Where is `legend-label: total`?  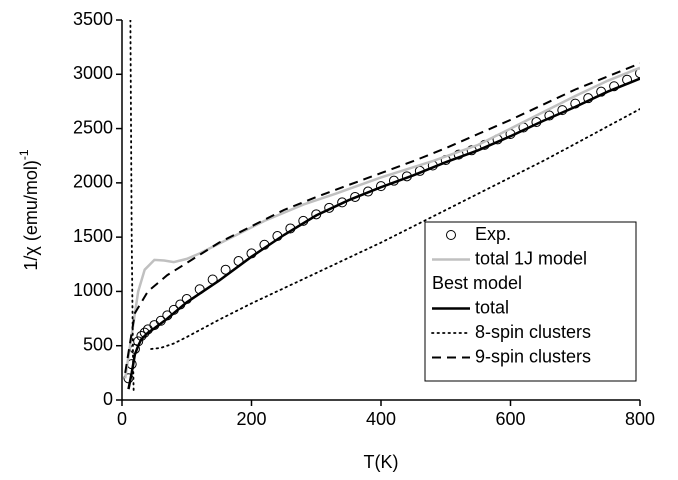
legend-label: total is located at coordinates (492, 307).